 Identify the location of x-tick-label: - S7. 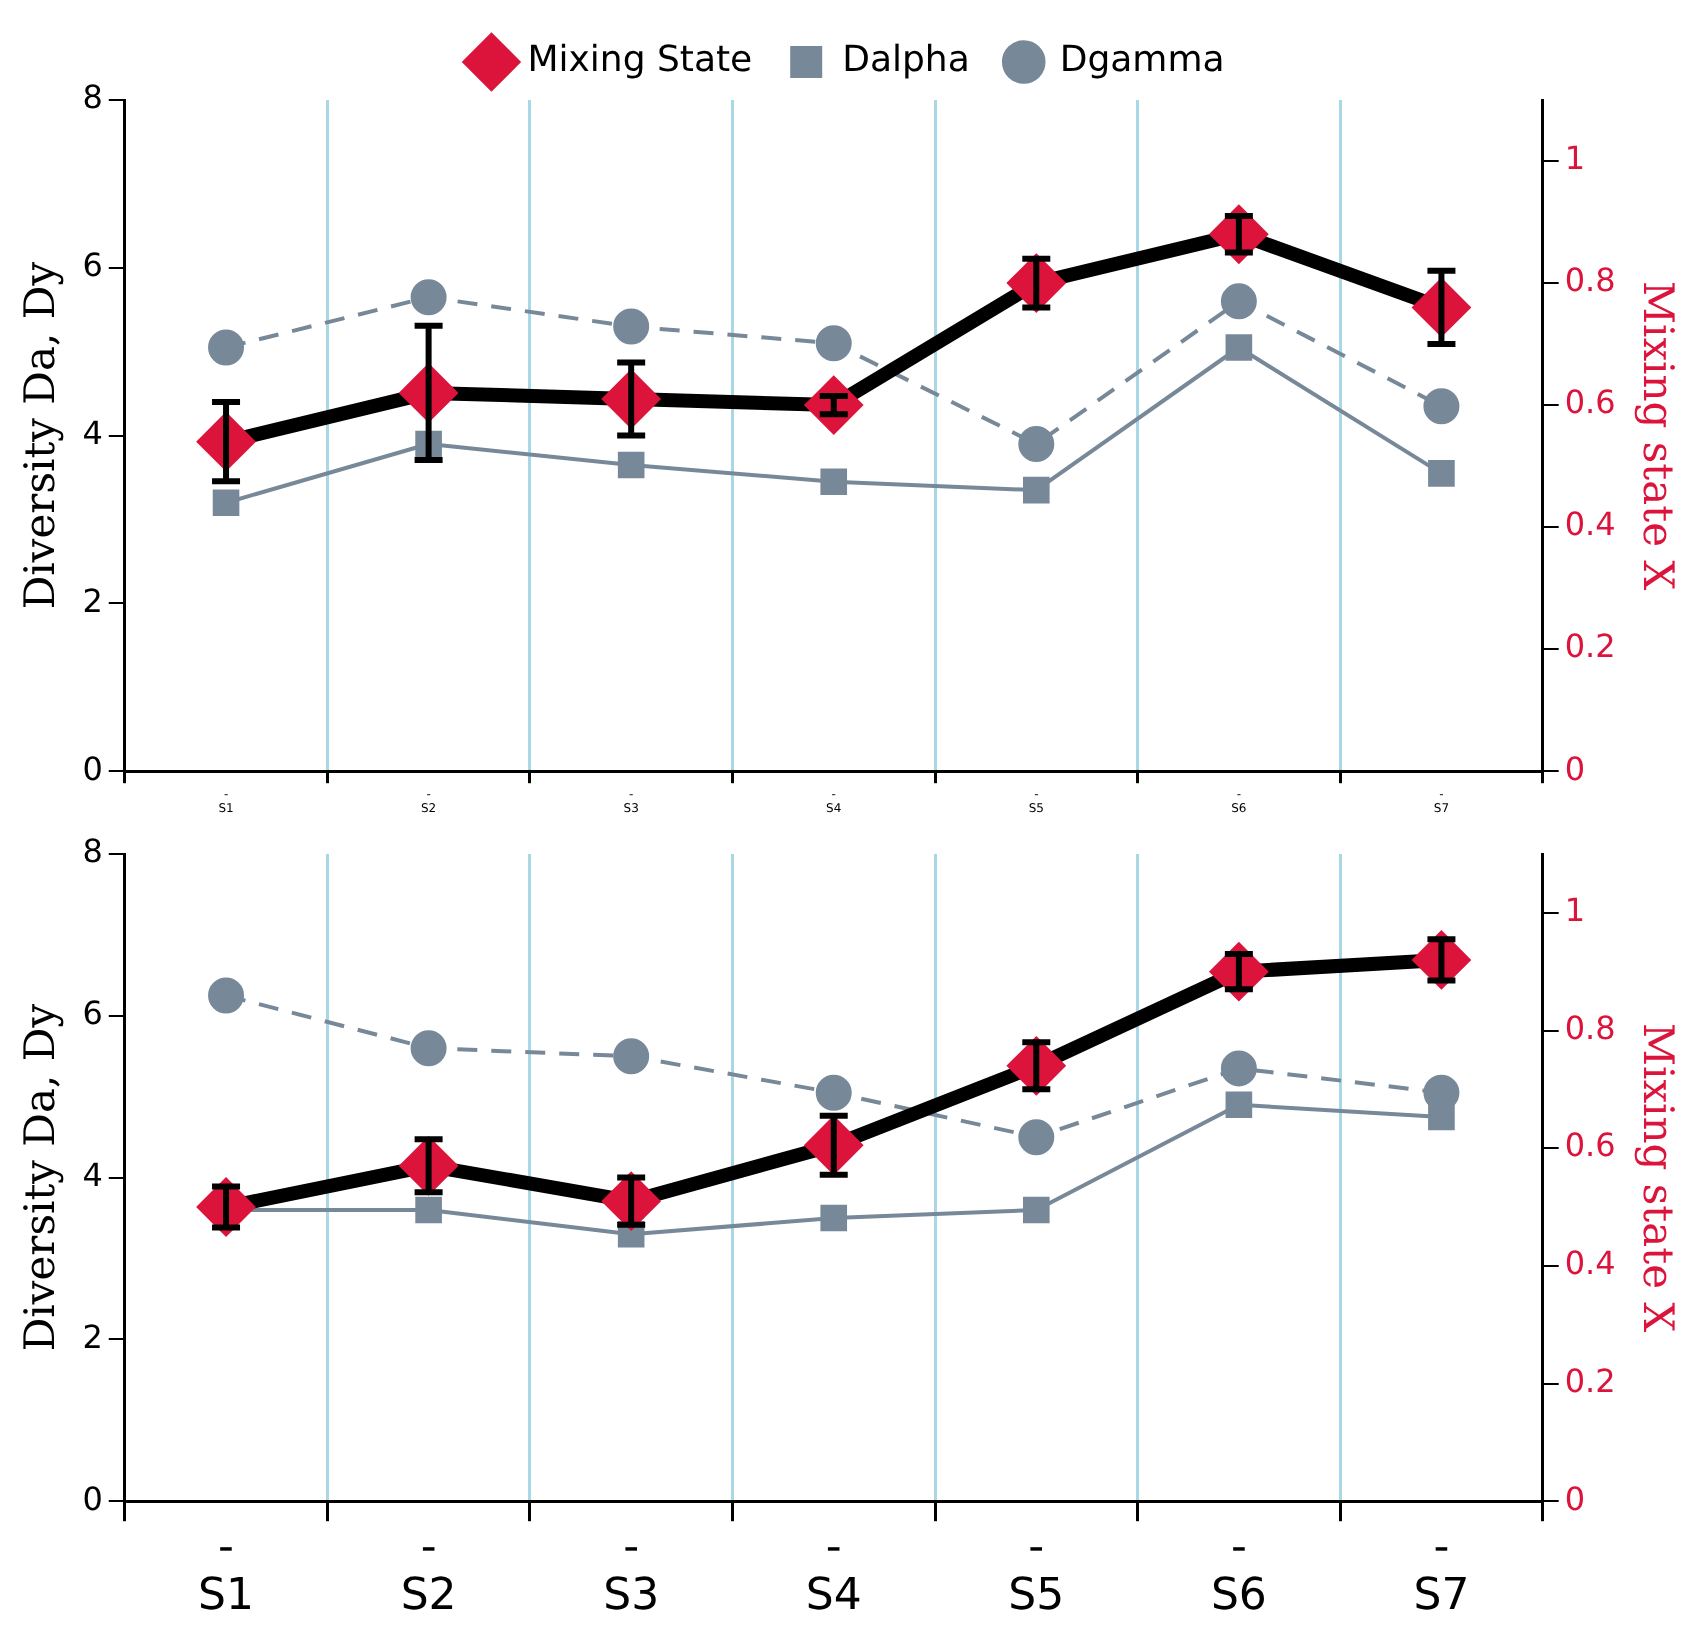
(1441, 1572).